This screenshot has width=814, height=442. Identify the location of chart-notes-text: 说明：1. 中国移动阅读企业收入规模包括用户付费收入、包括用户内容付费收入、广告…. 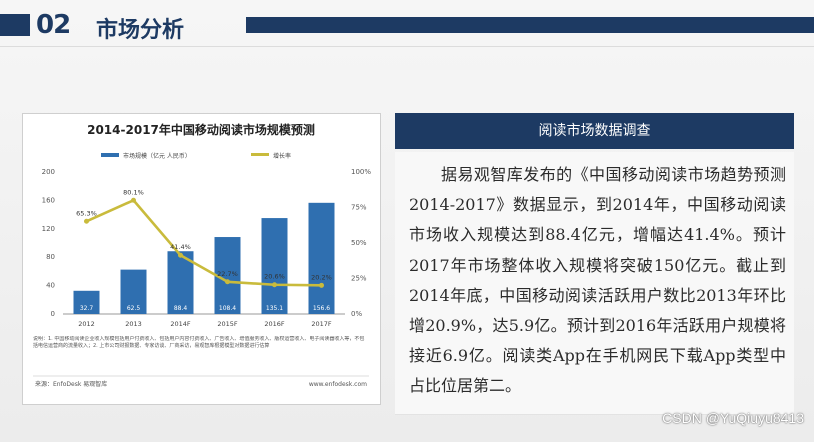
(199, 342).